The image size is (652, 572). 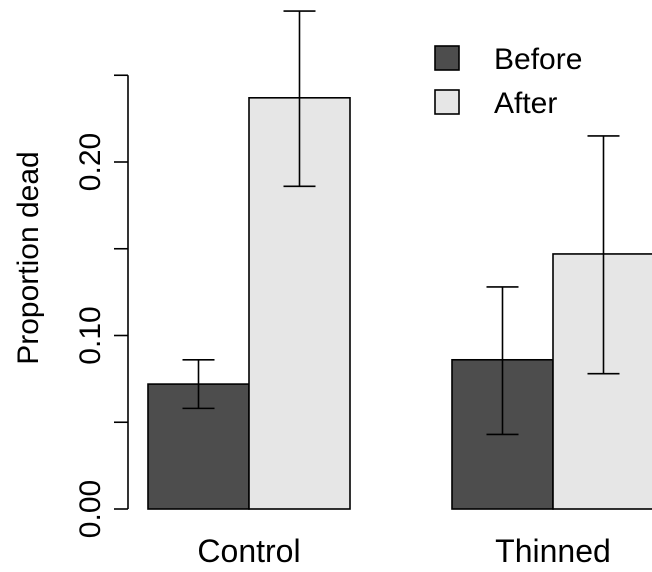 What do you see at coordinates (28, 258) in the screenshot?
I see `y-axis-title: Proportion dead` at bounding box center [28, 258].